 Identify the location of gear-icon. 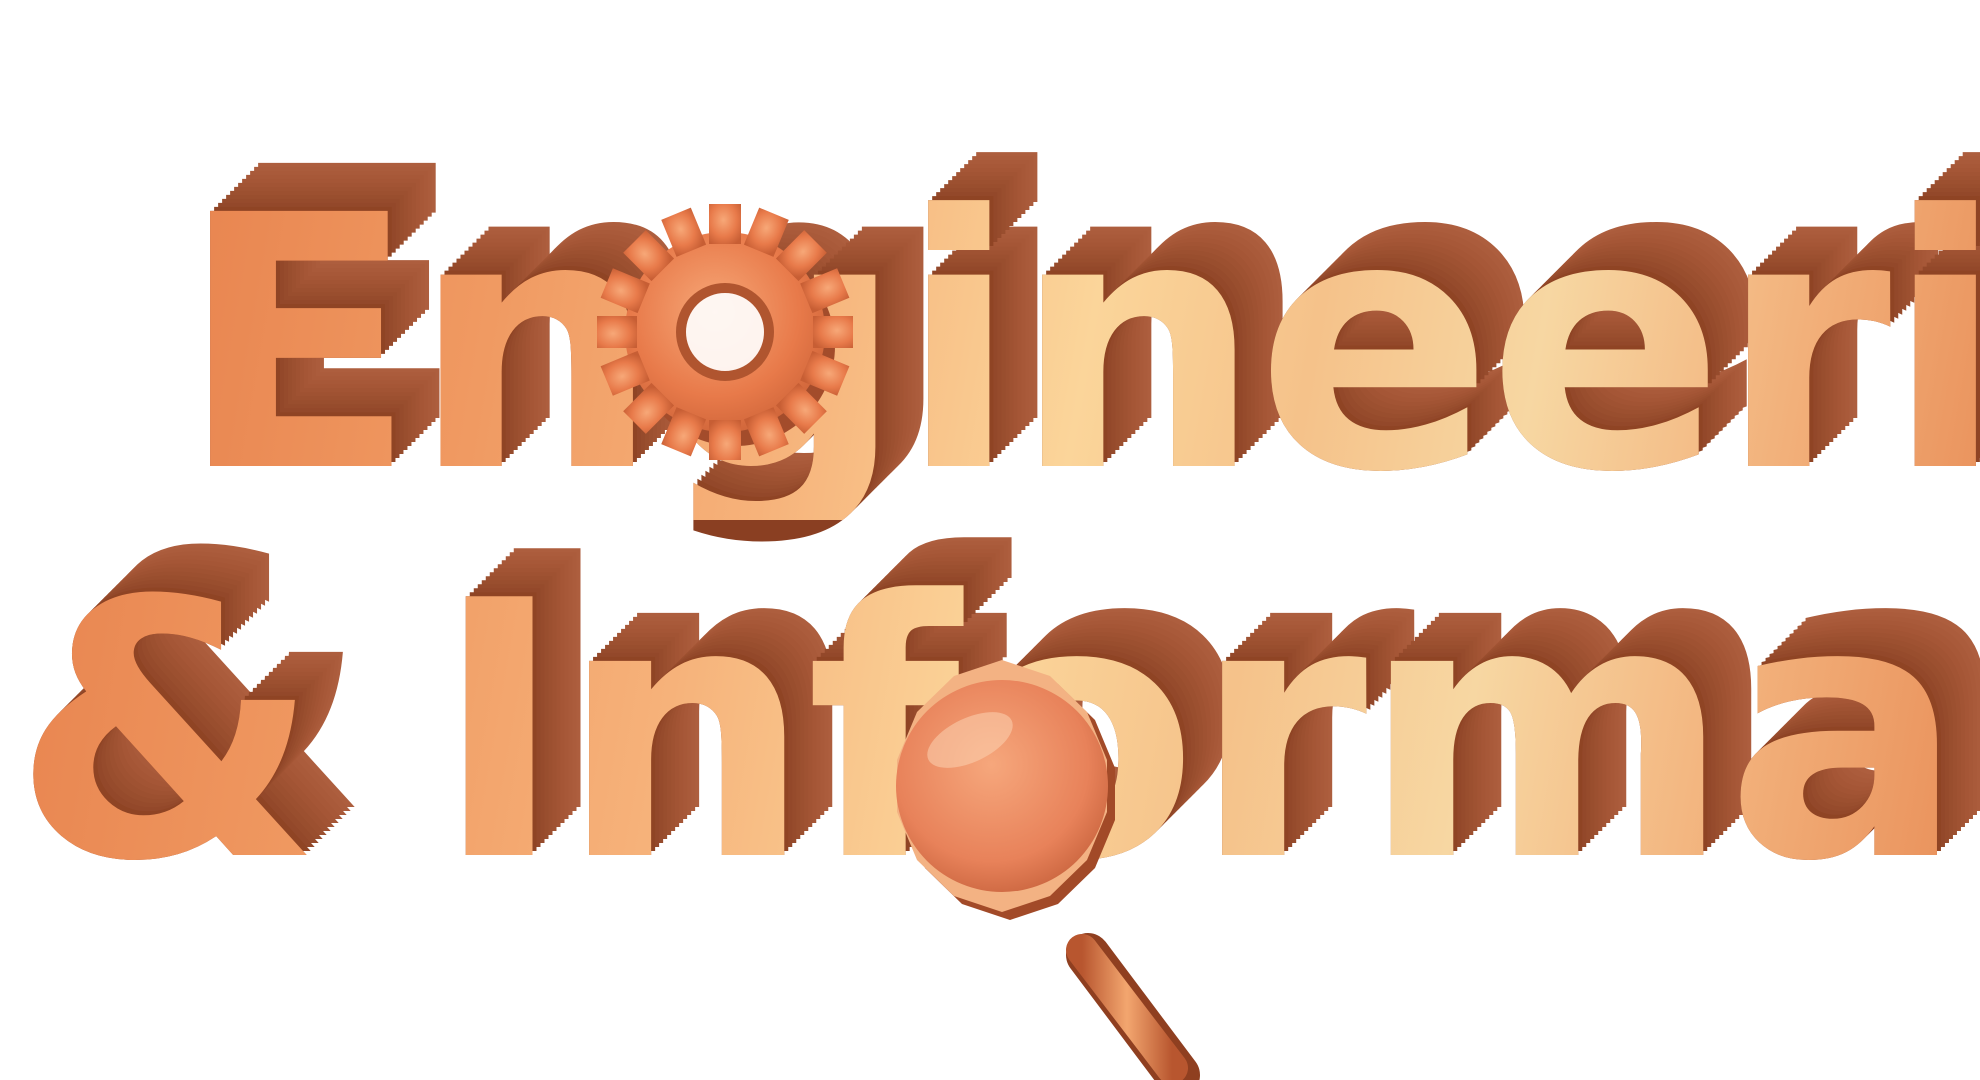
(725, 332).